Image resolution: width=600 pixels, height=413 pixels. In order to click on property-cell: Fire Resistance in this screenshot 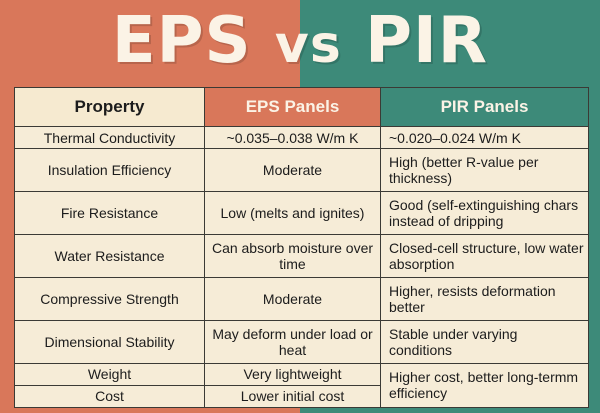, I will do `click(109, 213)`.